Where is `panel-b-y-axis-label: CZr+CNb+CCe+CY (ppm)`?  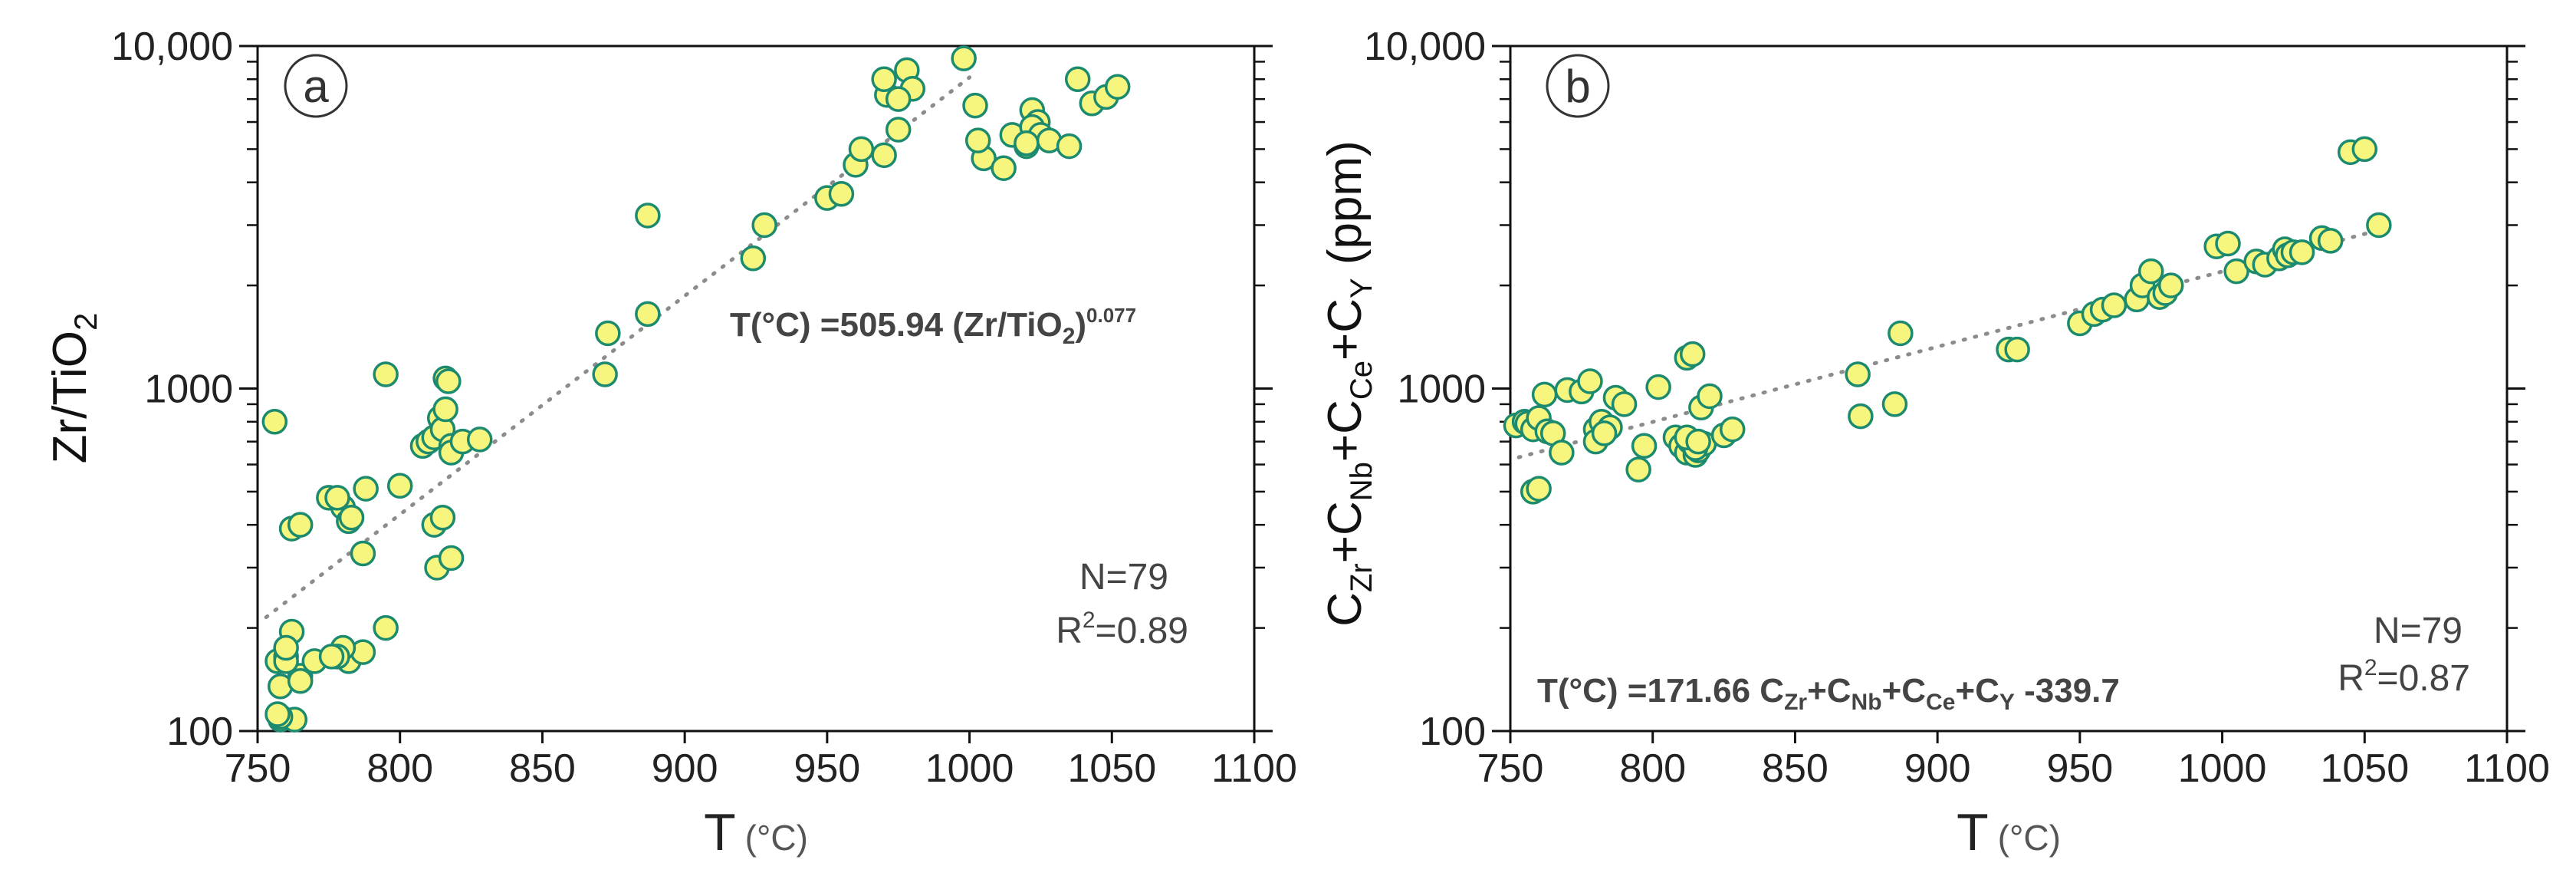 panel-b-y-axis-label: CZr+CNb+CCe+CY (ppm) is located at coordinates (1349, 383).